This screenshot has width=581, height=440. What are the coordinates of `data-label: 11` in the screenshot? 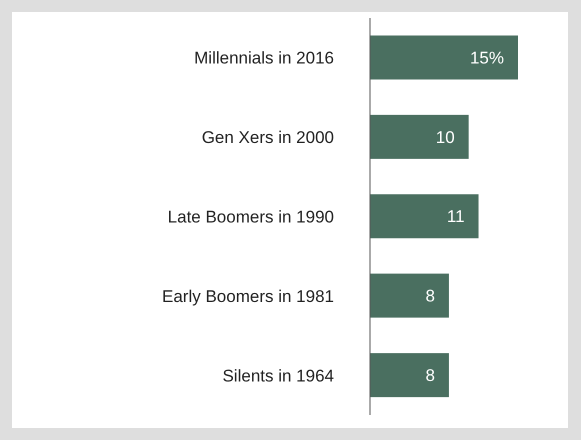 It's located at (455, 216).